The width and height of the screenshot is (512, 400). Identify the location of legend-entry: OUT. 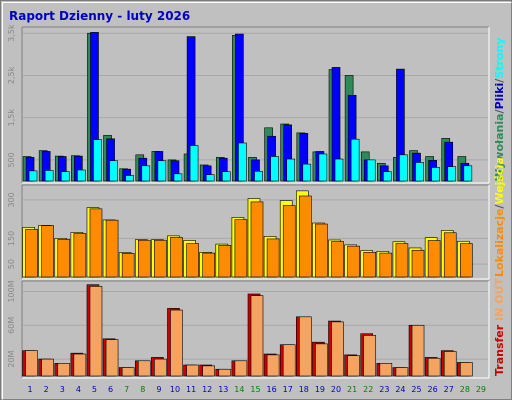
(499, 291).